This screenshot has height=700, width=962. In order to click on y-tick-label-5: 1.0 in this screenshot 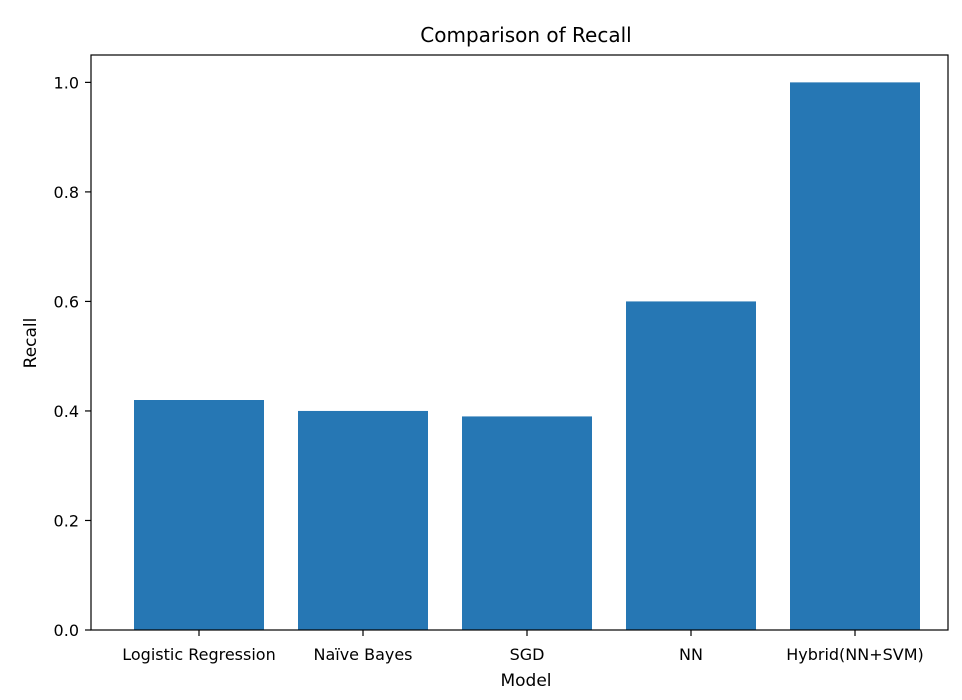, I will do `click(66, 82)`.